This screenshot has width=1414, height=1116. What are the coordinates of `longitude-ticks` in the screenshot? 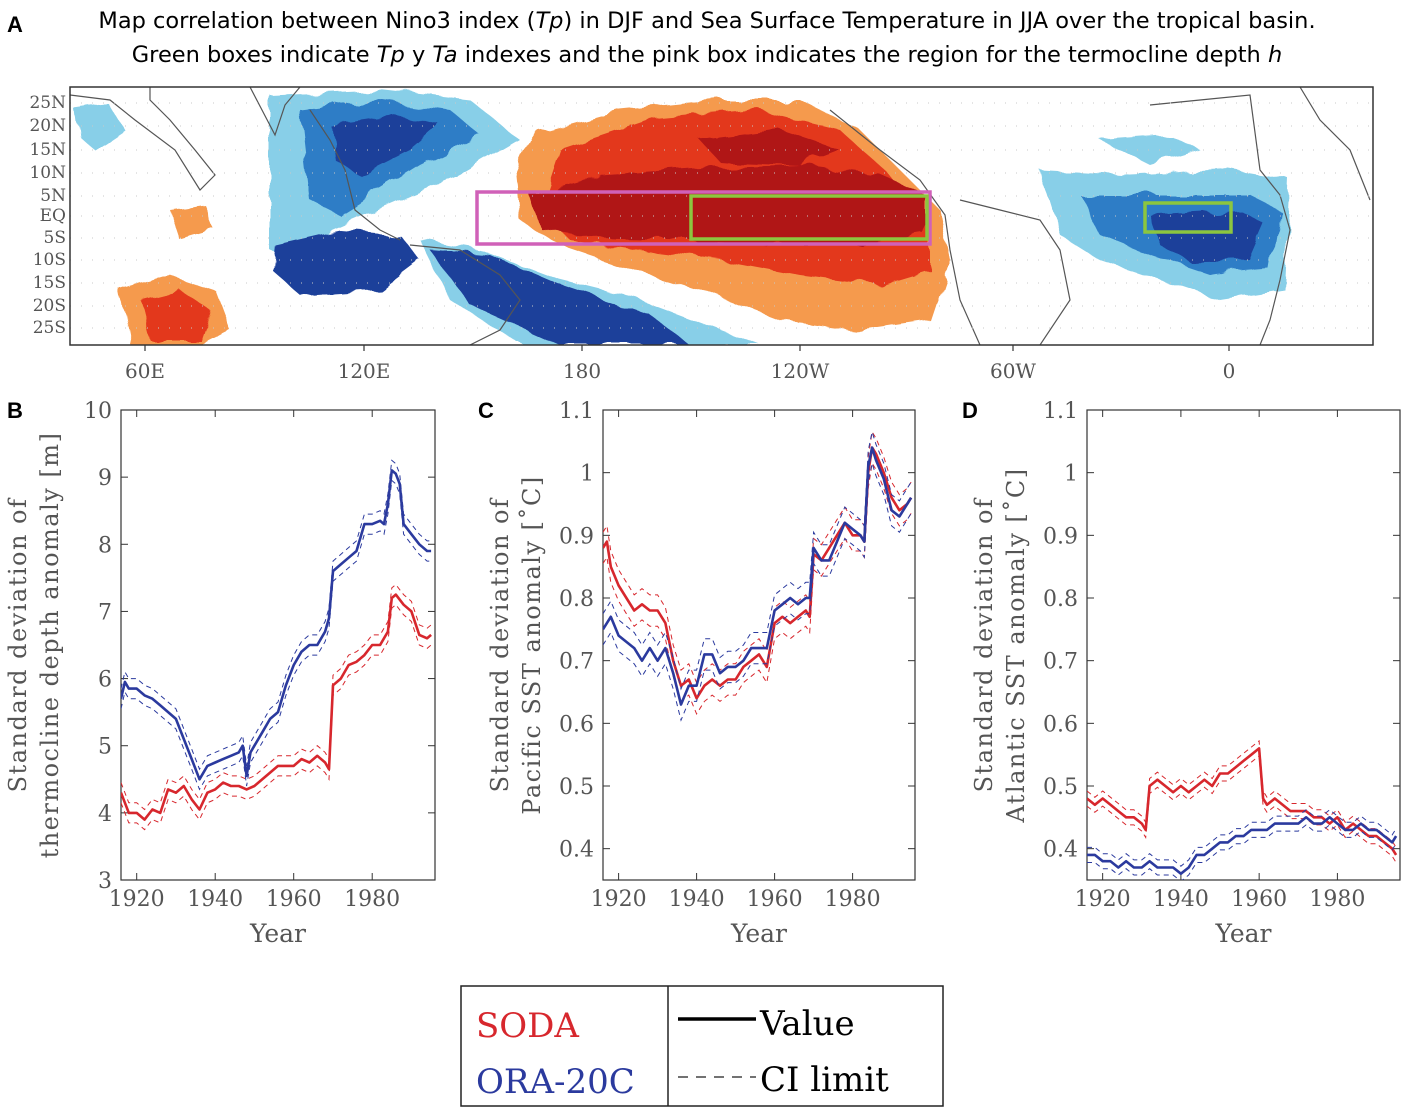 It's located at (687, 348).